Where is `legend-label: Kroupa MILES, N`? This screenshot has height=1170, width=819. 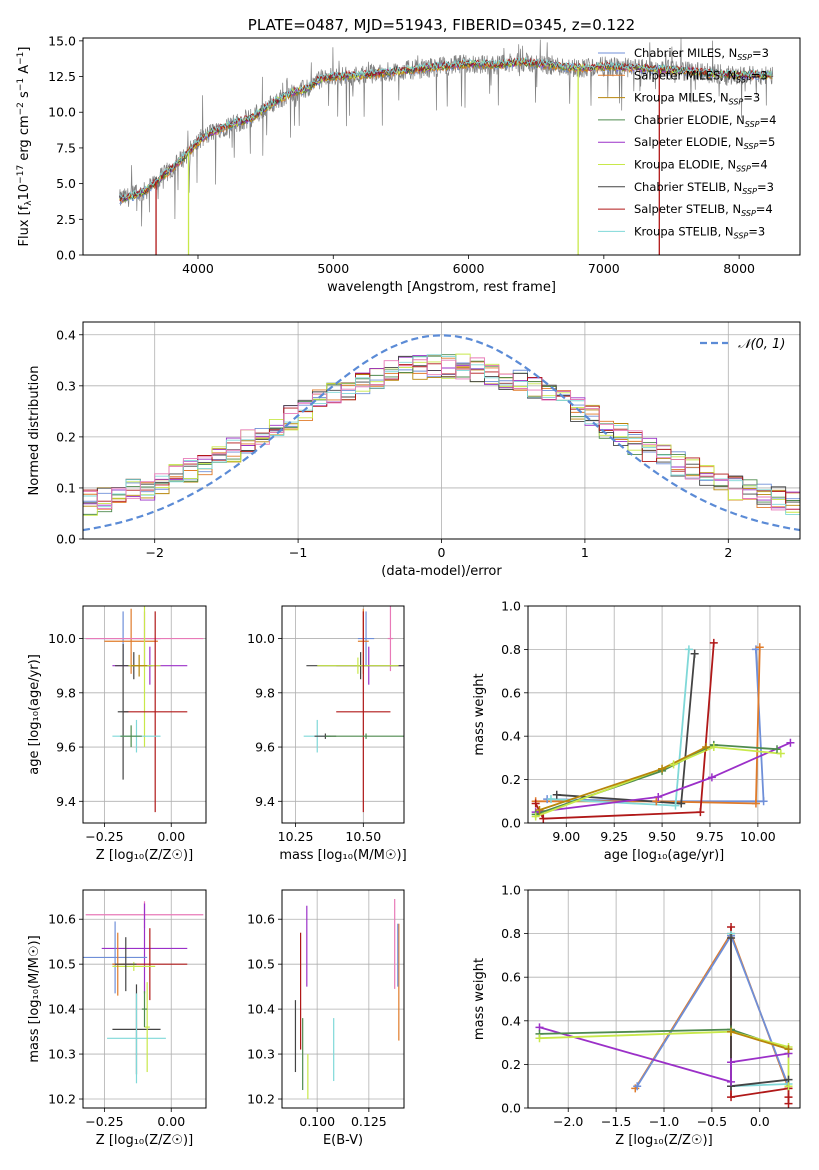 legend-label: Kroupa MILES, N is located at coordinates (681, 98).